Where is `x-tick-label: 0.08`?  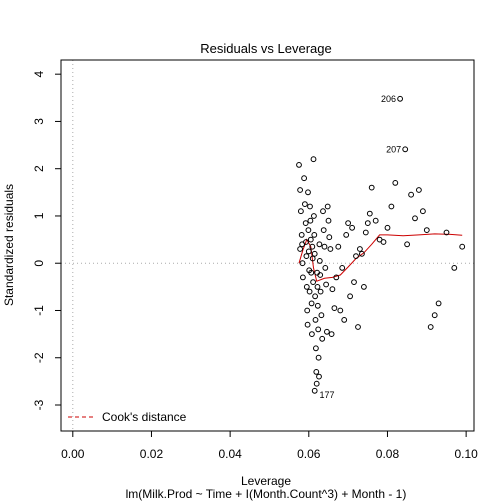 x-tick-label: 0.08 is located at coordinates (388, 454).